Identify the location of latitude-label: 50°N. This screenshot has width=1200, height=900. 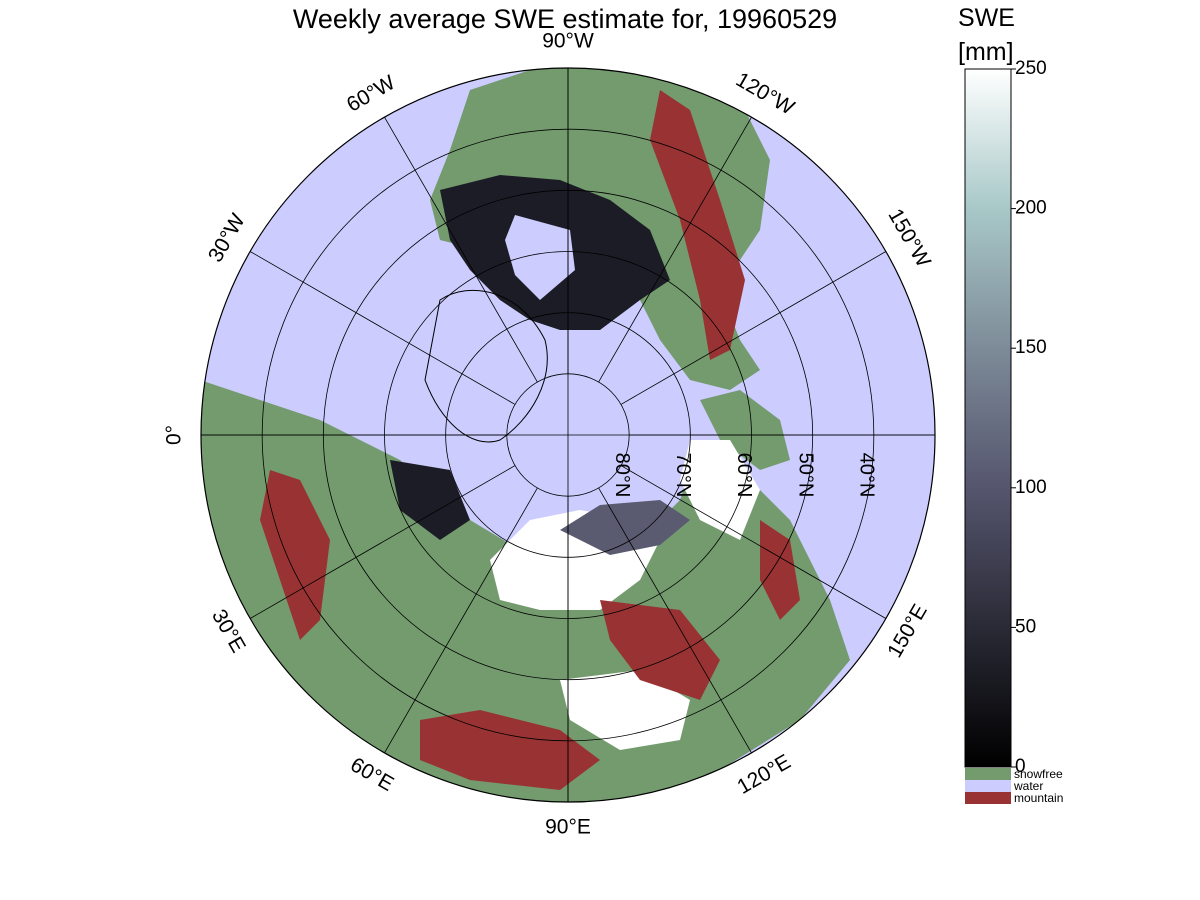
(805, 475).